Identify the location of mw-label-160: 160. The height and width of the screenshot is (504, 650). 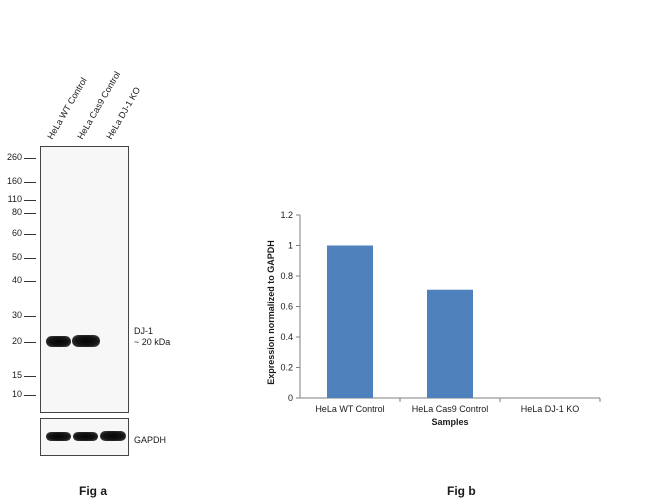
(14, 181).